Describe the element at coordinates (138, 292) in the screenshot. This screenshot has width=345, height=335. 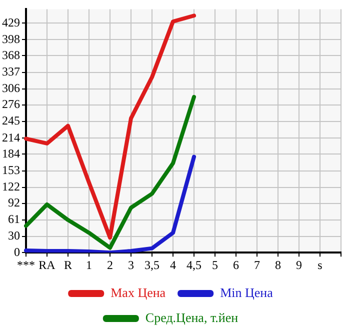
I see `legend-label: Max Цена` at that location.